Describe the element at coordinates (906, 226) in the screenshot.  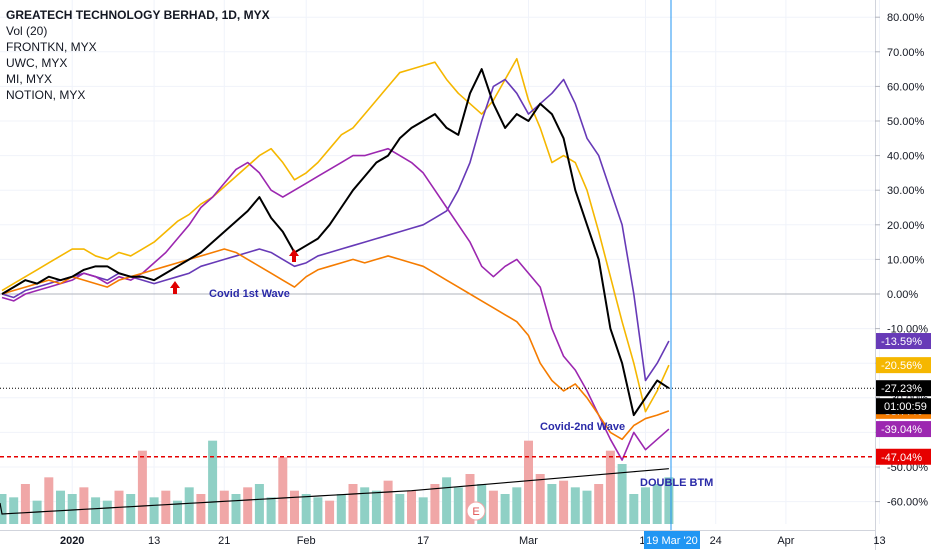
I see `y-tick-label: 20.00%` at that location.